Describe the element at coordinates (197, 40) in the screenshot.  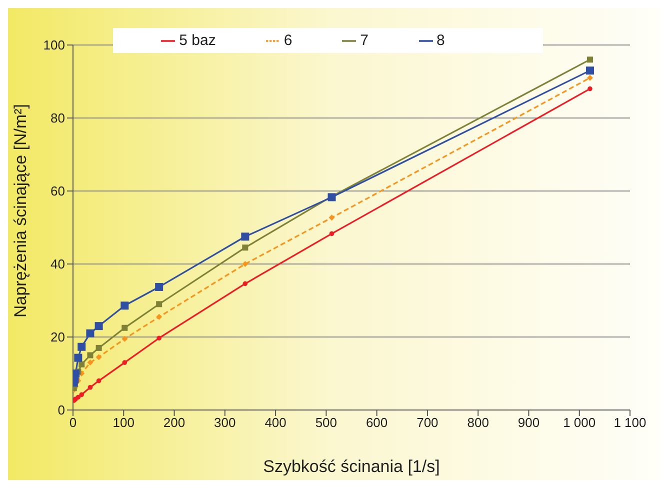
I see `legend-label: 5 baz` at that location.